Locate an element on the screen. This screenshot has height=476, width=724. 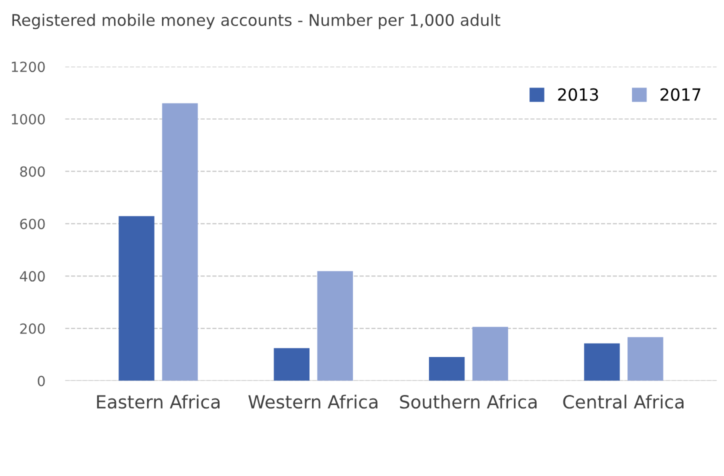
y-tick-label: 1000 is located at coordinates (28, 119).